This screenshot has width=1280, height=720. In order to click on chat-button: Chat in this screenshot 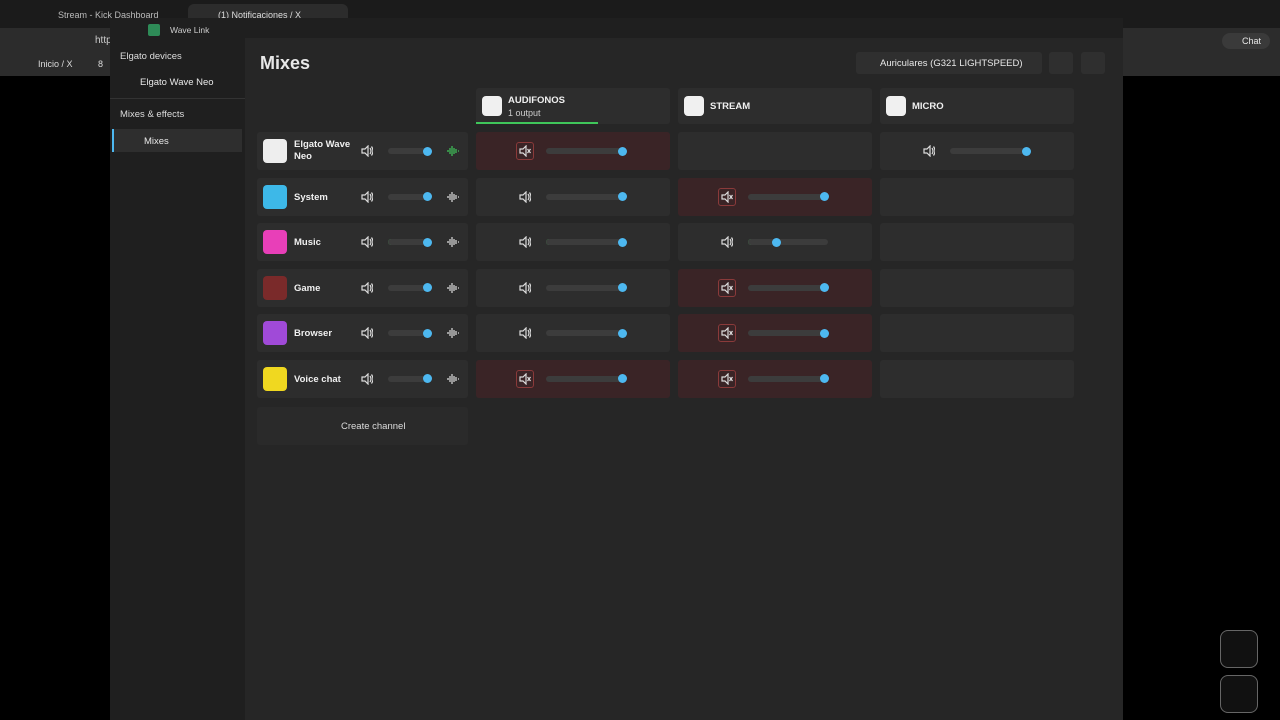, I will do `click(1246, 41)`.